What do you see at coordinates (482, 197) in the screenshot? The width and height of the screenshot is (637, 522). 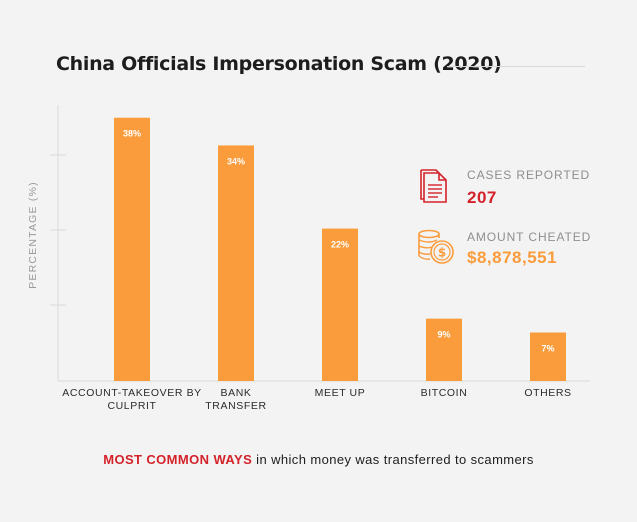 I see `cases-reported-value: 207` at bounding box center [482, 197].